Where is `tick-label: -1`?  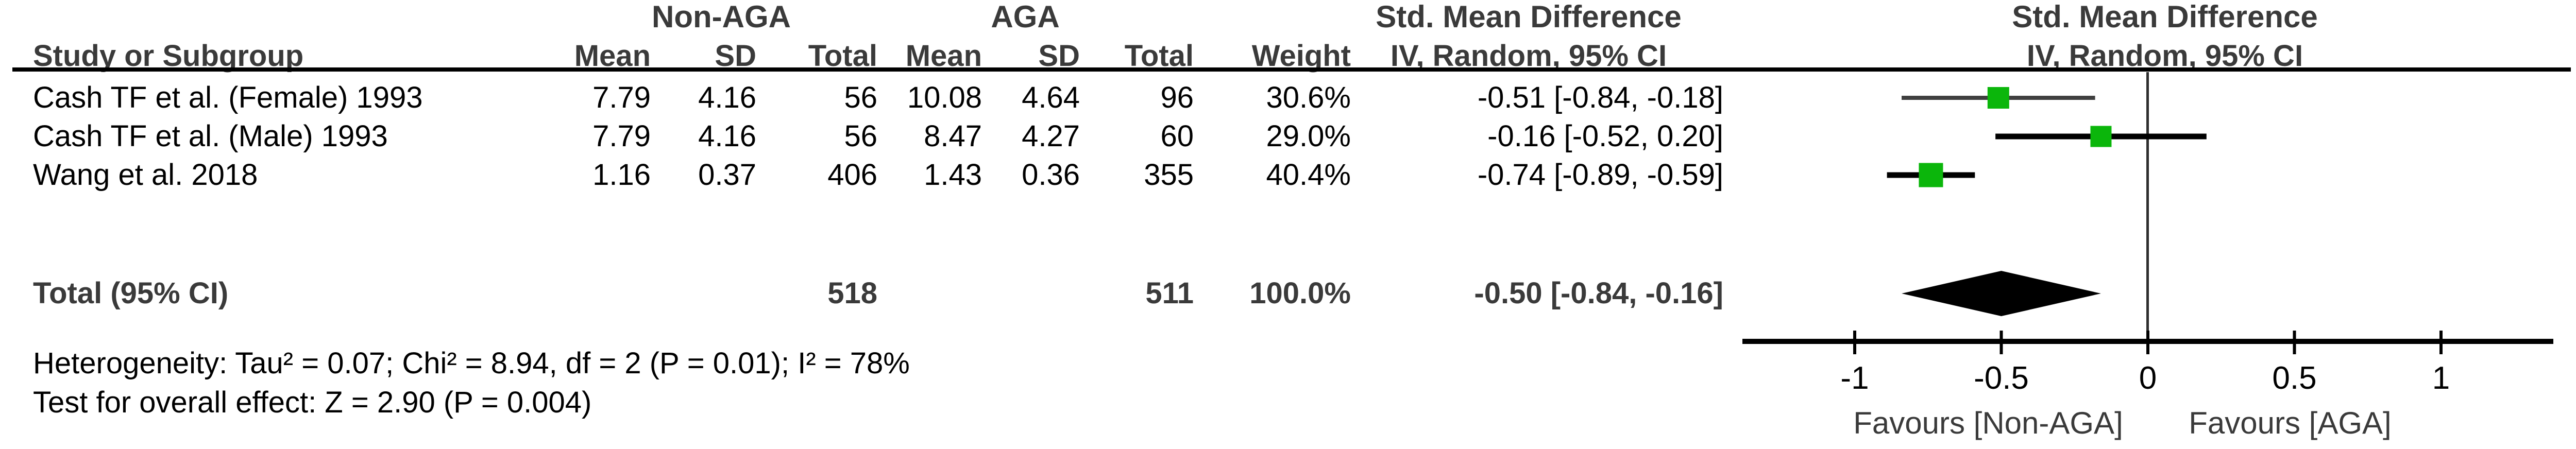 tick-label: -1 is located at coordinates (1854, 378).